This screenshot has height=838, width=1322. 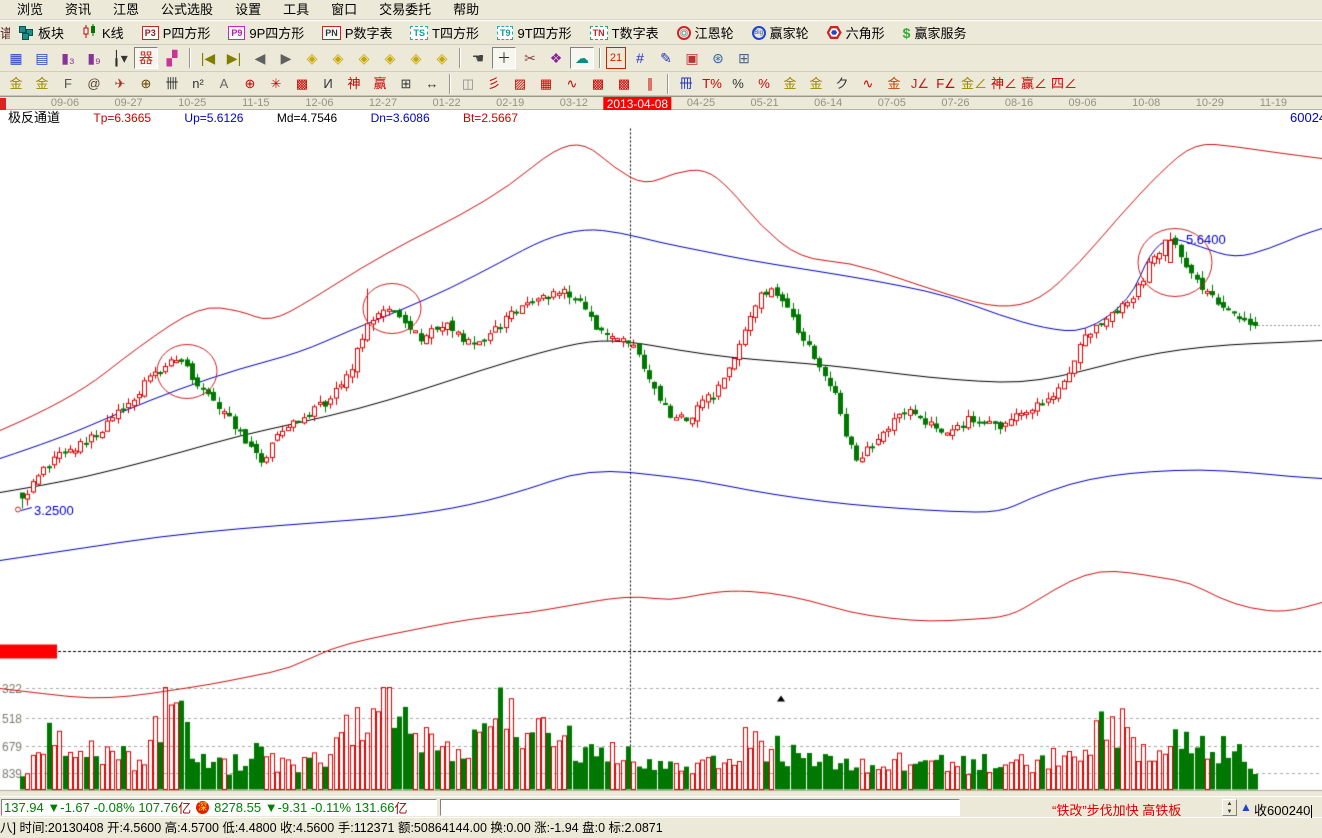 I want to click on date-tick-5: 12-27, so click(x=383, y=103).